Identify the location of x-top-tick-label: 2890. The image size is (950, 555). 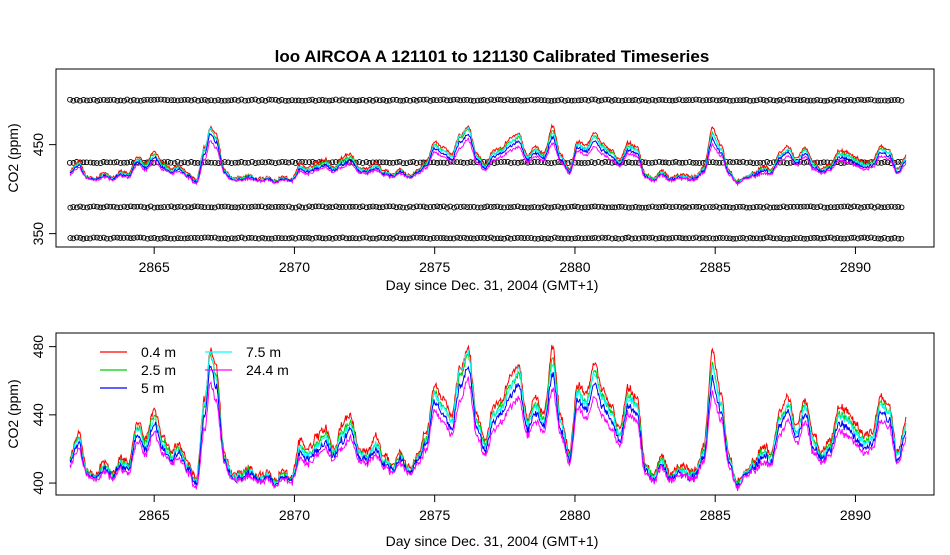
(855, 267).